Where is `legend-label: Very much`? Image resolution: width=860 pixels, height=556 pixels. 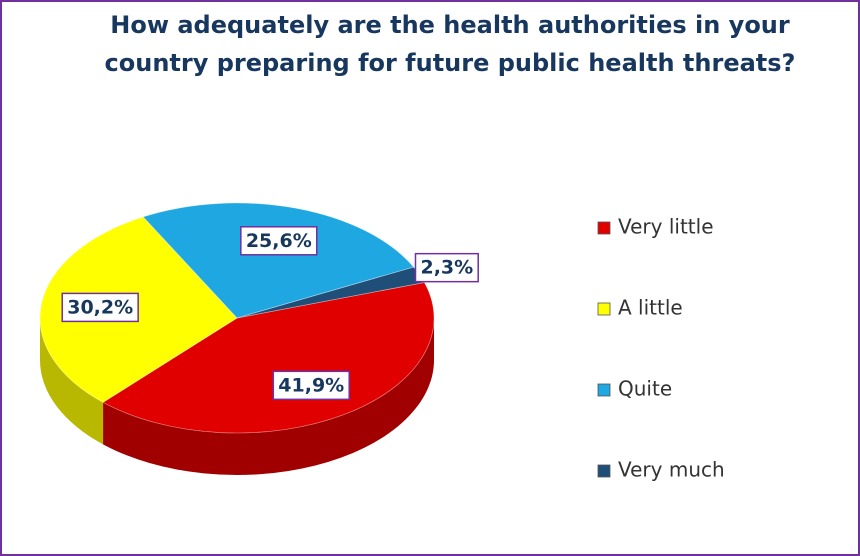 legend-label: Very much is located at coordinates (671, 470).